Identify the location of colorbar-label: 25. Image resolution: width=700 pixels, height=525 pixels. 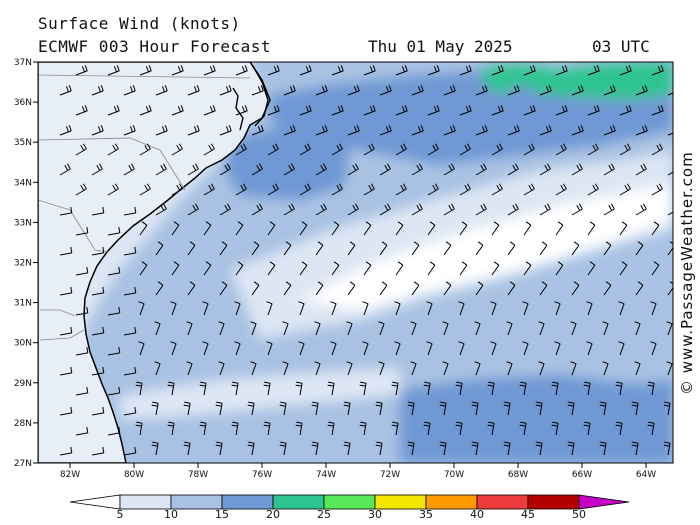
(324, 514).